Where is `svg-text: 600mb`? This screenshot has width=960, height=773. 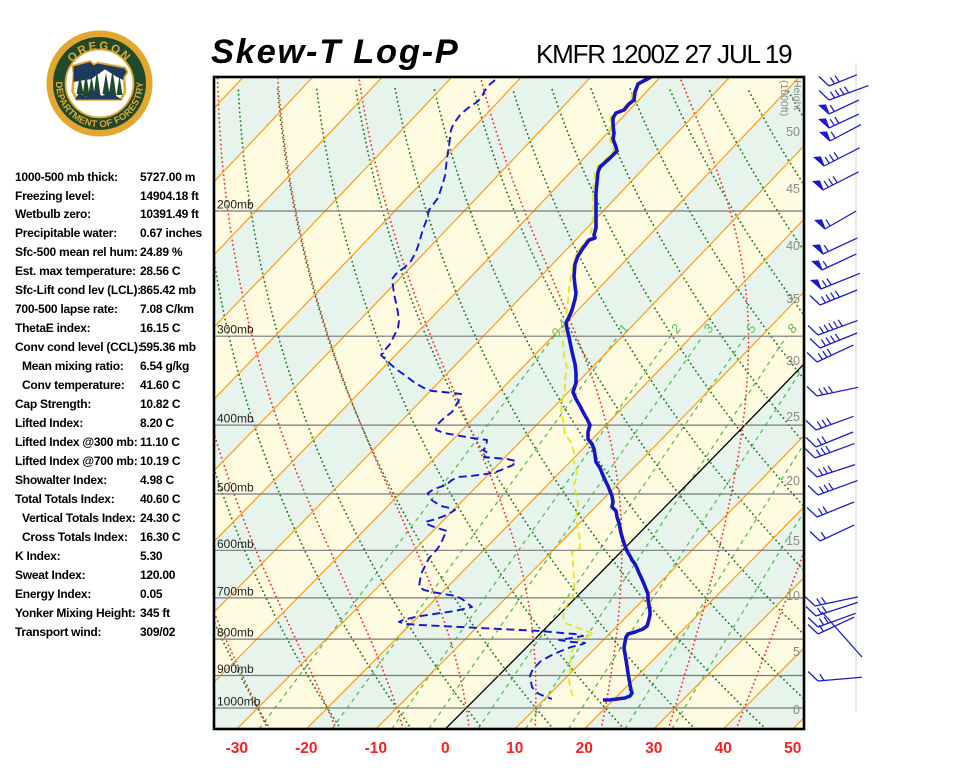
svg-text: 600mb is located at coordinates (235, 544).